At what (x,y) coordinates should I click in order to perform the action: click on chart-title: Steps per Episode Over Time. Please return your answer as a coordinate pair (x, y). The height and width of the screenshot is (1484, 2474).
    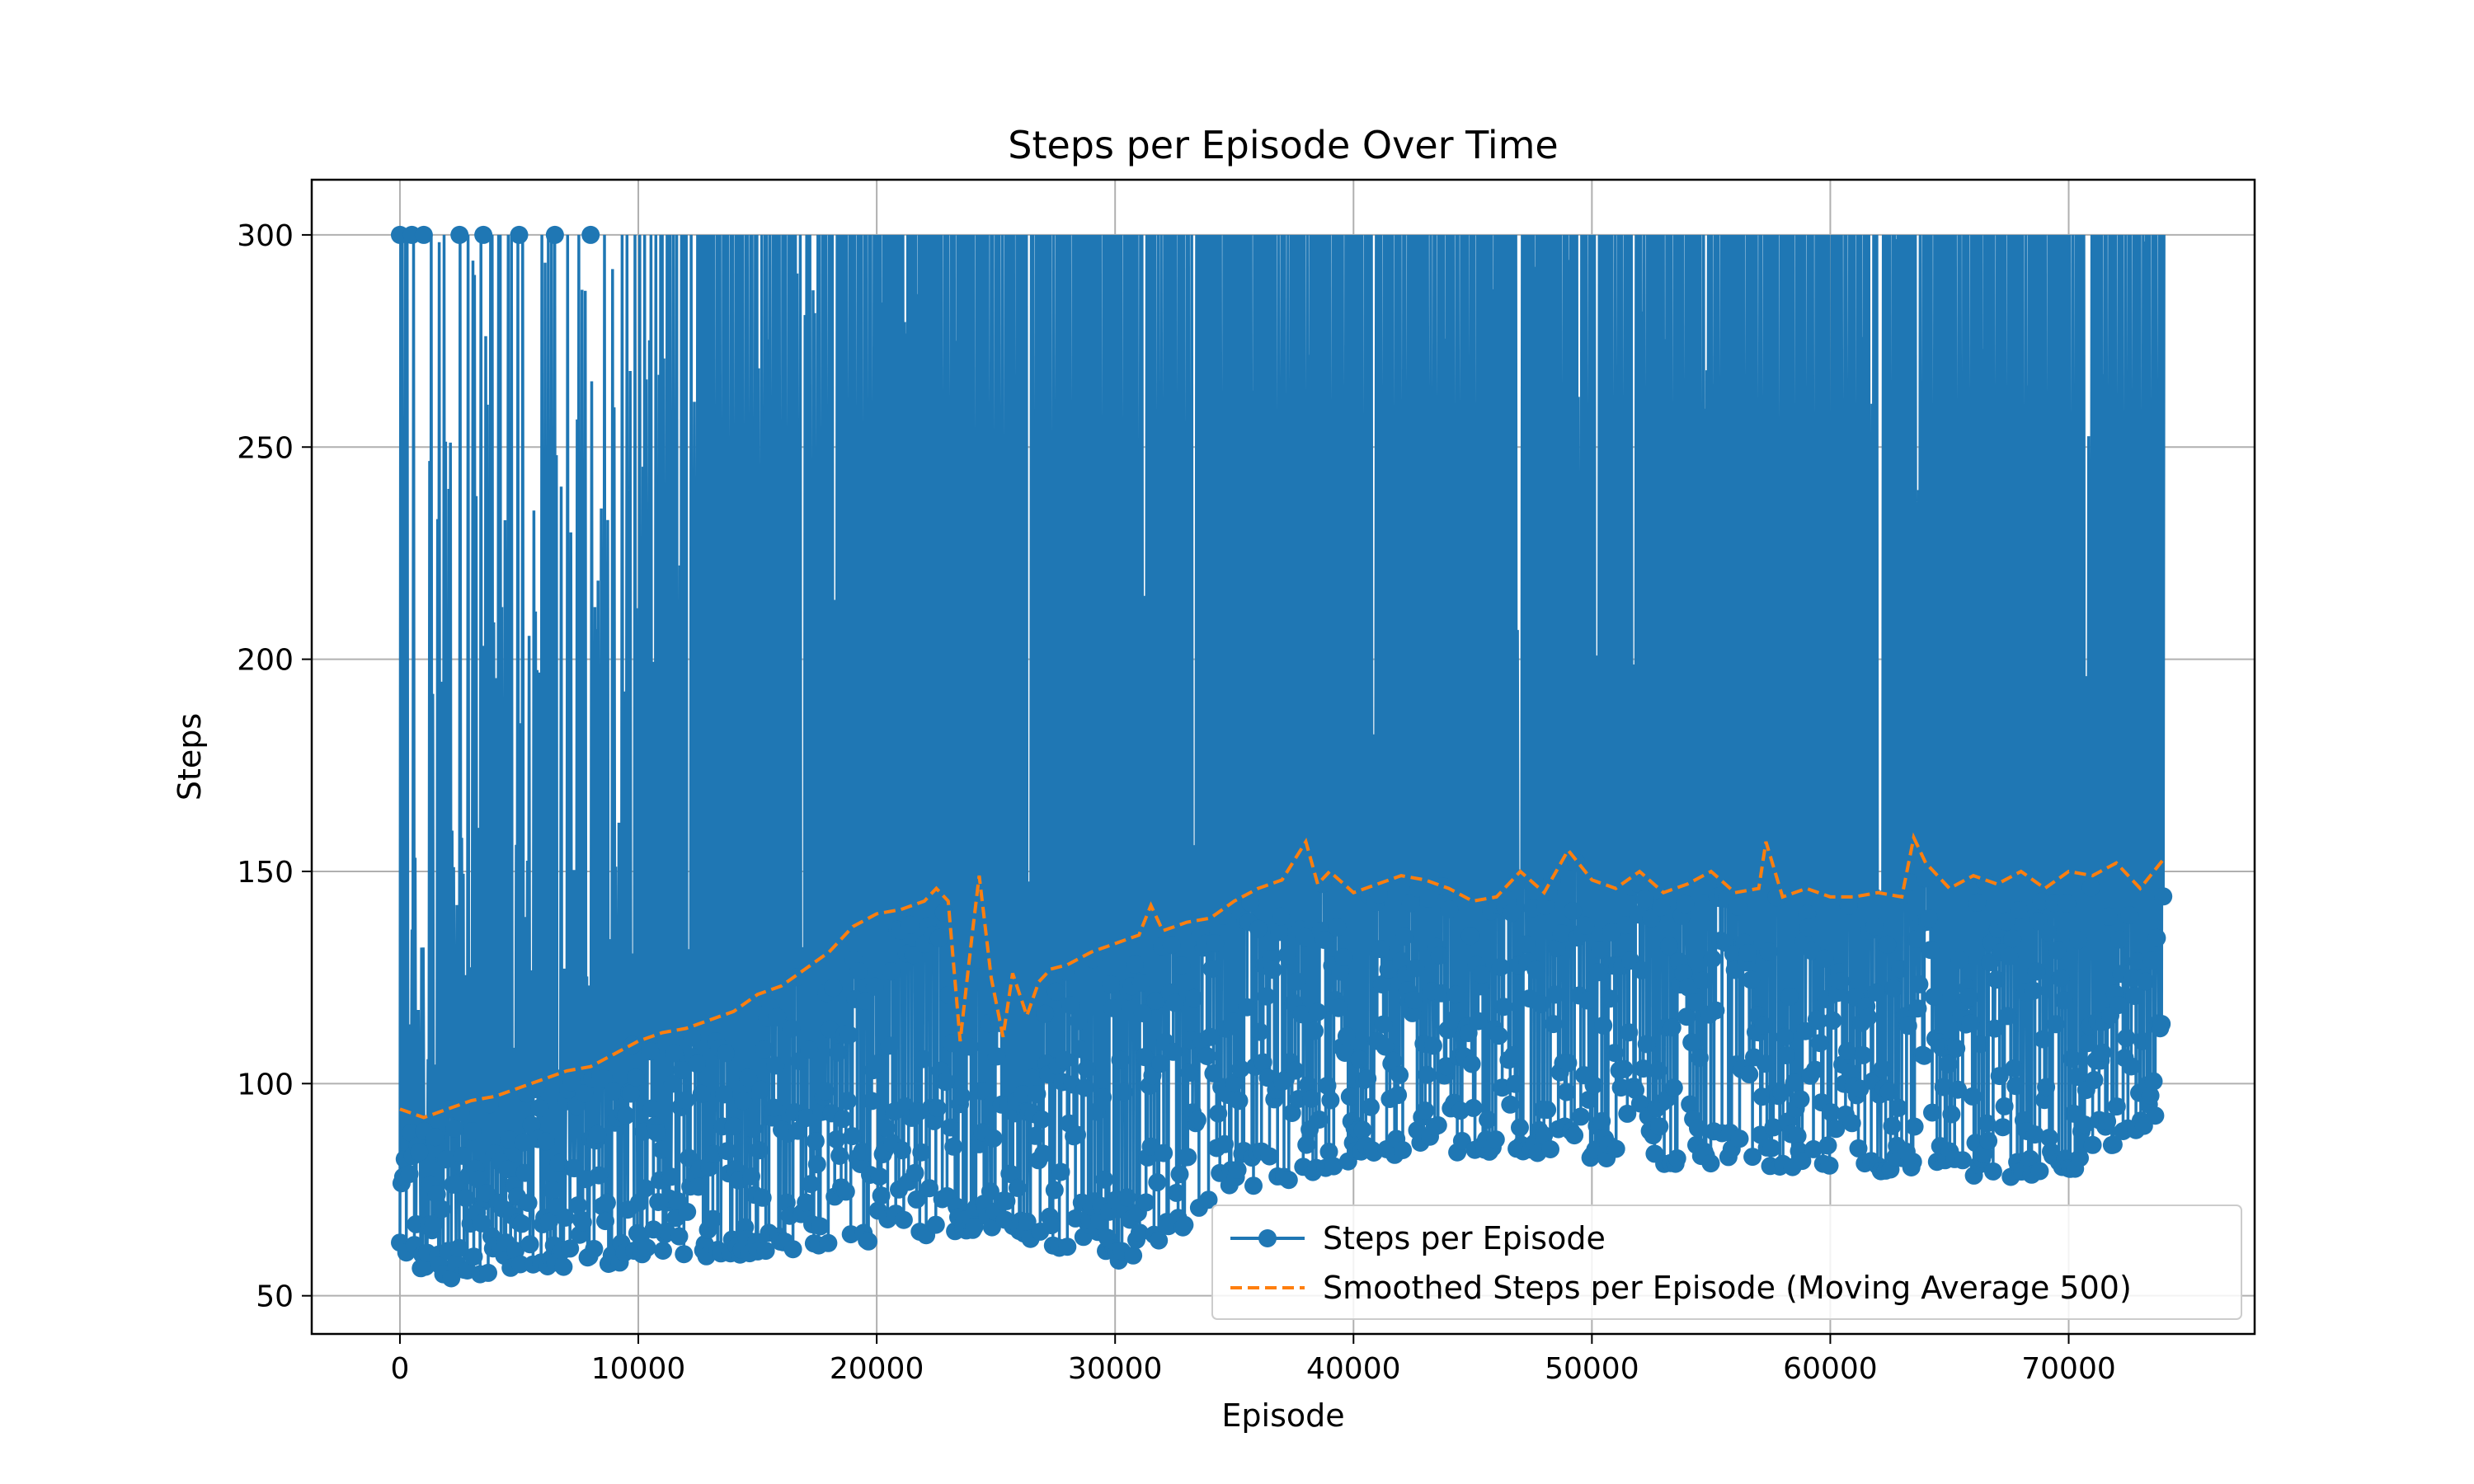
    Looking at the image, I should click on (1283, 145).